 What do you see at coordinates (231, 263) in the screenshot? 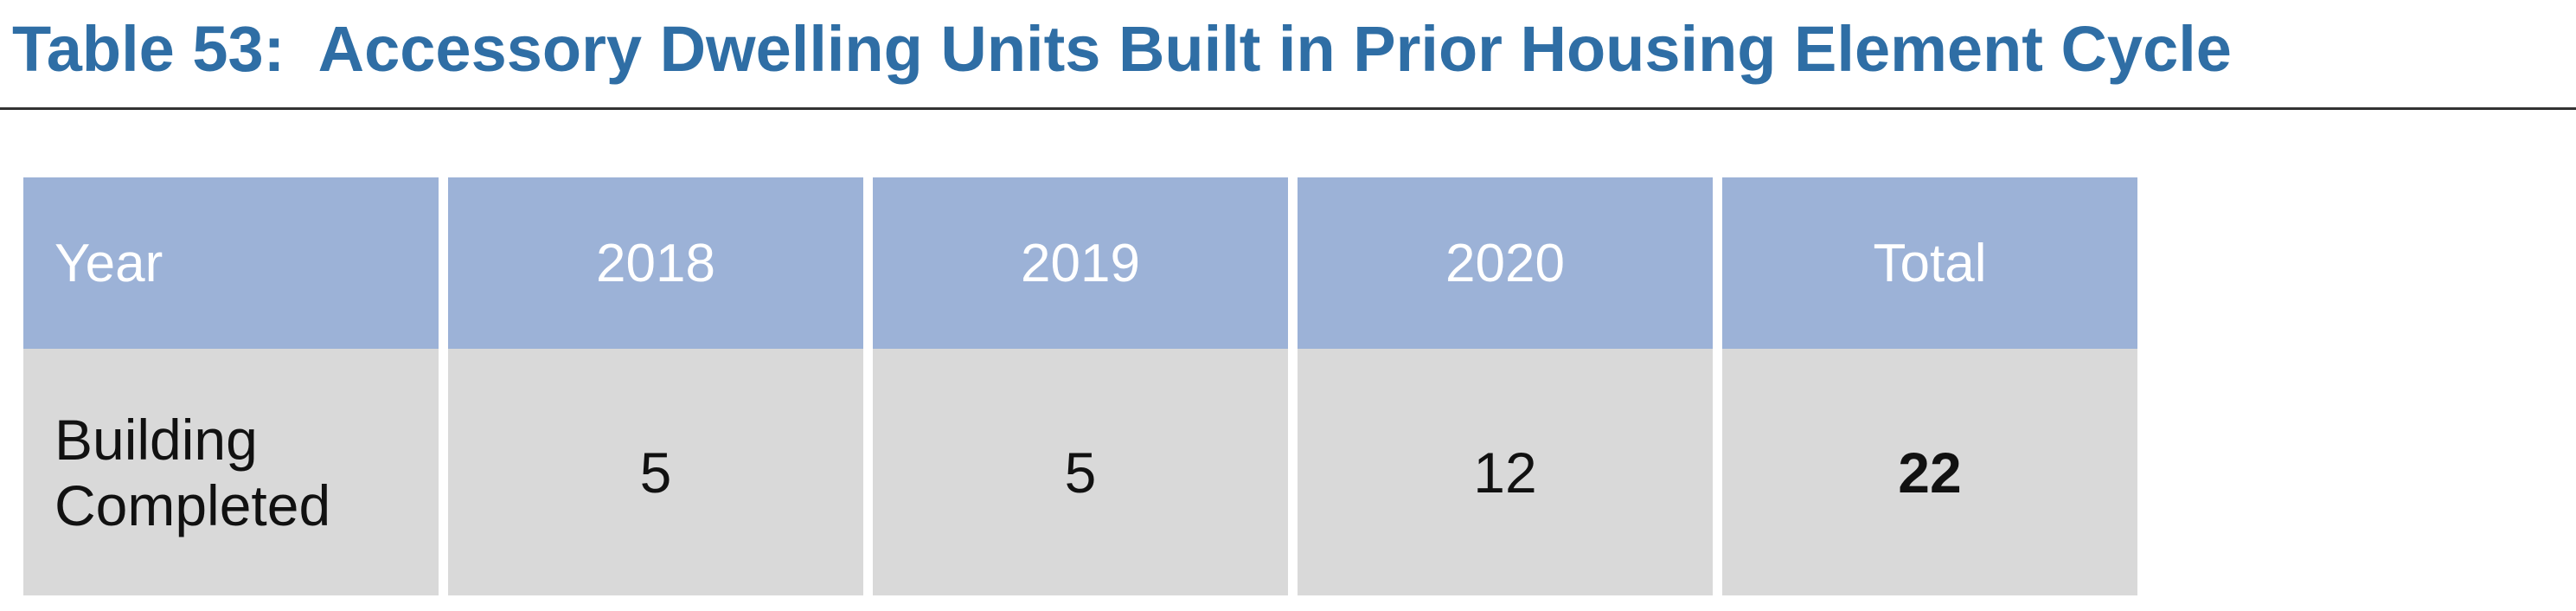
I see `header-cell: Year` at bounding box center [231, 263].